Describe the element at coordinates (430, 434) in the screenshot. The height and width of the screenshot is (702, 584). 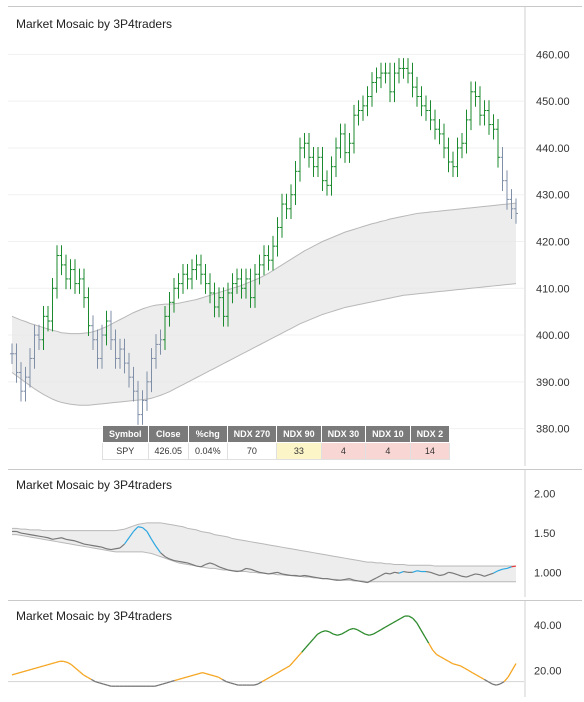
I see `stats-header-ndx-2: NDX 2` at that location.